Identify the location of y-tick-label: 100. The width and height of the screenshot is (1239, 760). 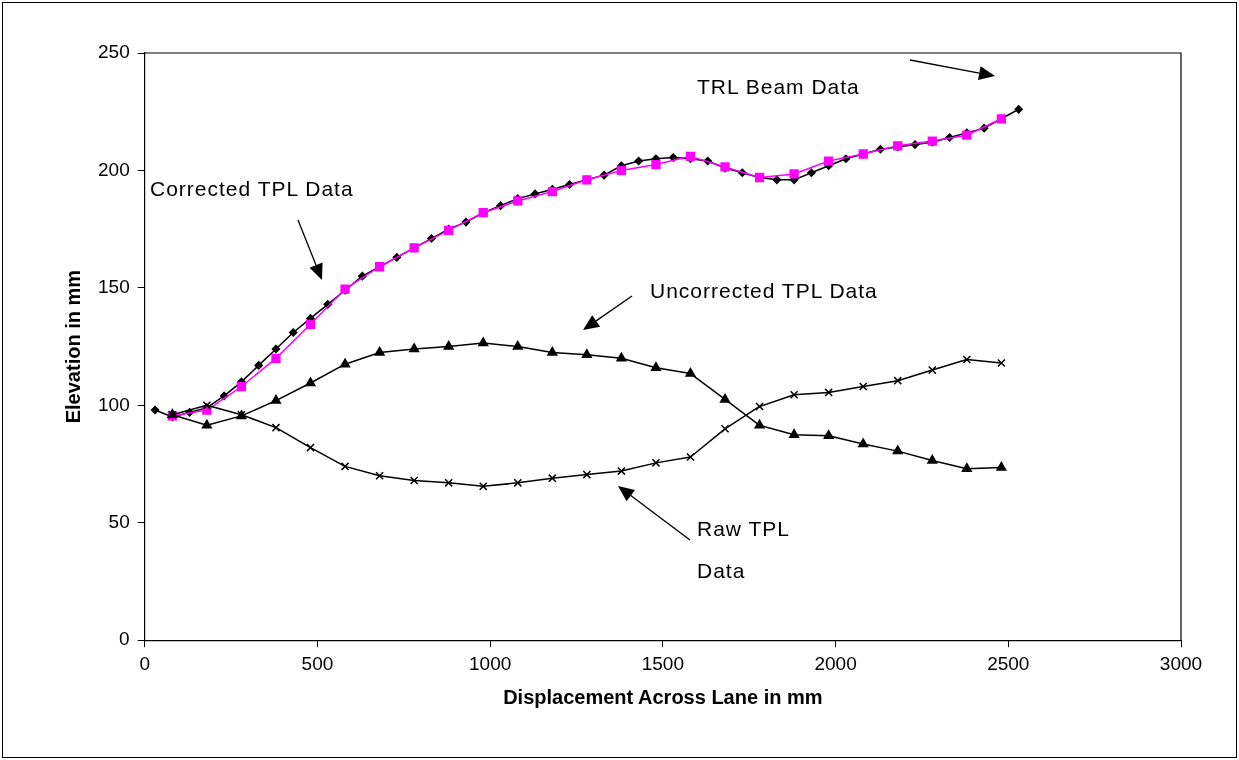
(114, 404).